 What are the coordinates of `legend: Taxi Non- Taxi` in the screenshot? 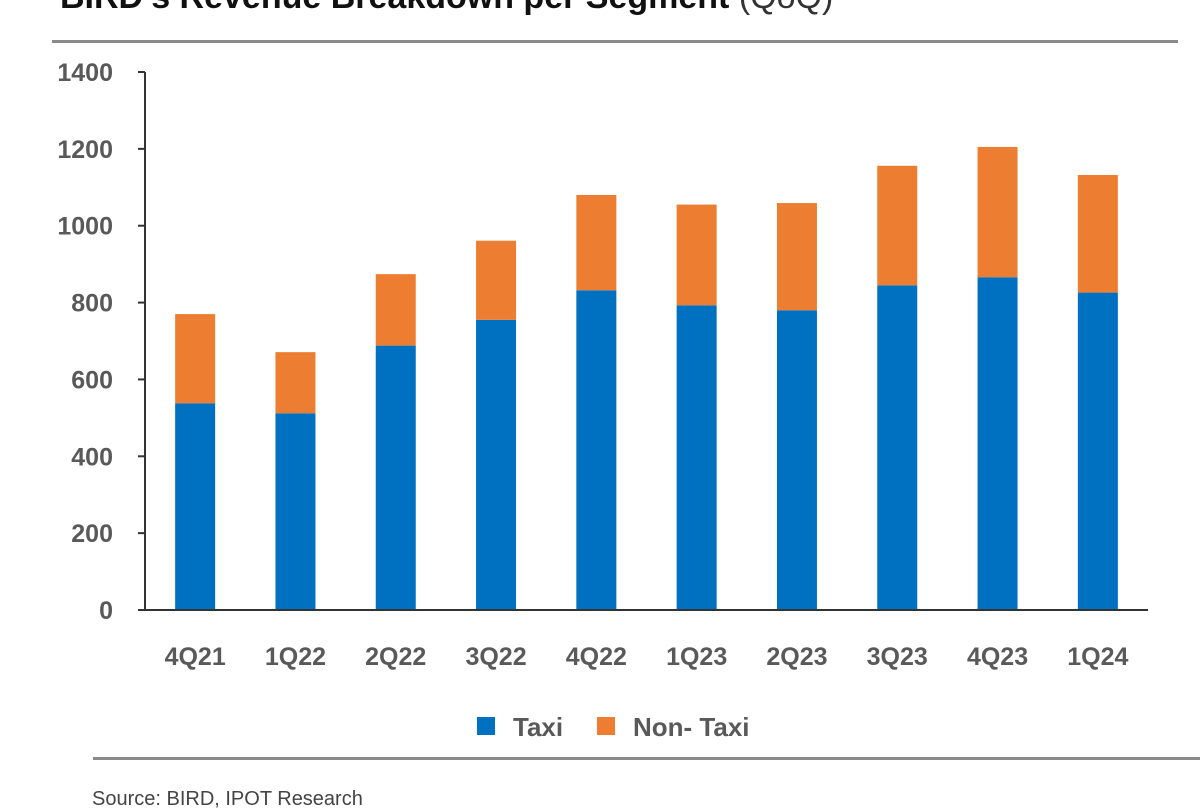 It's located at (613, 727).